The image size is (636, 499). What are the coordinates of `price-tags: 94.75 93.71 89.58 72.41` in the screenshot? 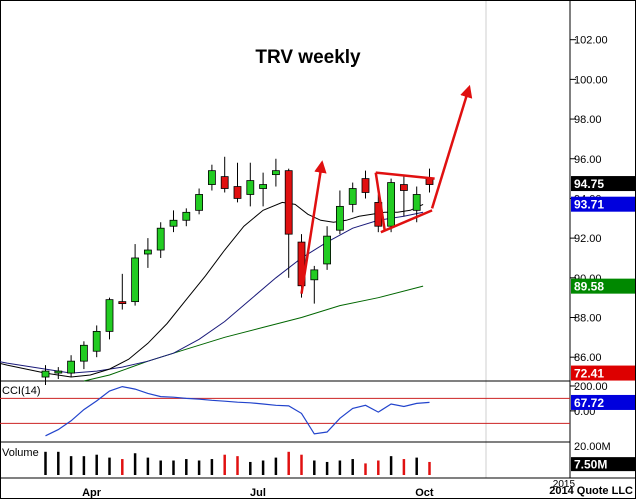 It's located at (603, 278).